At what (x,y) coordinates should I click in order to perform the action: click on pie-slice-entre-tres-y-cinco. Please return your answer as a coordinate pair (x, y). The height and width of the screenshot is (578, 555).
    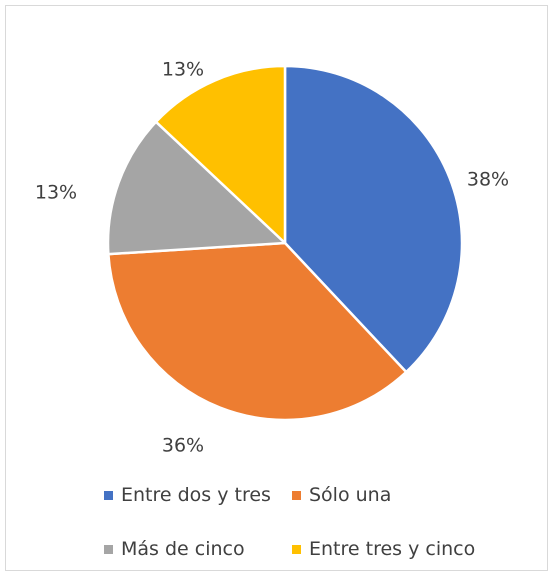
    Looking at the image, I should click on (220, 154).